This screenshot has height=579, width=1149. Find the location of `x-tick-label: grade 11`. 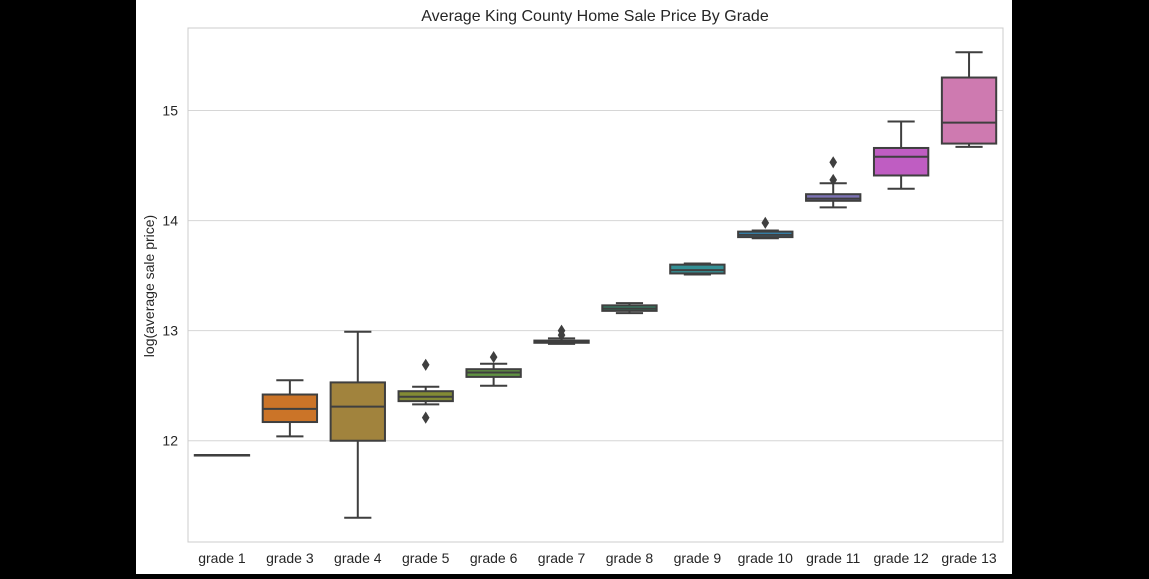

x-tick-label: grade 11 is located at coordinates (833, 558).